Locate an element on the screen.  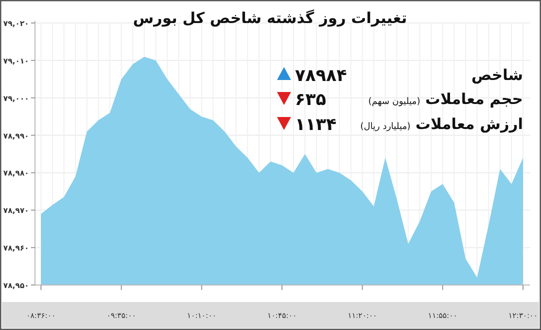
annotation: (میلیارد ریال) is located at coordinates (385, 127).